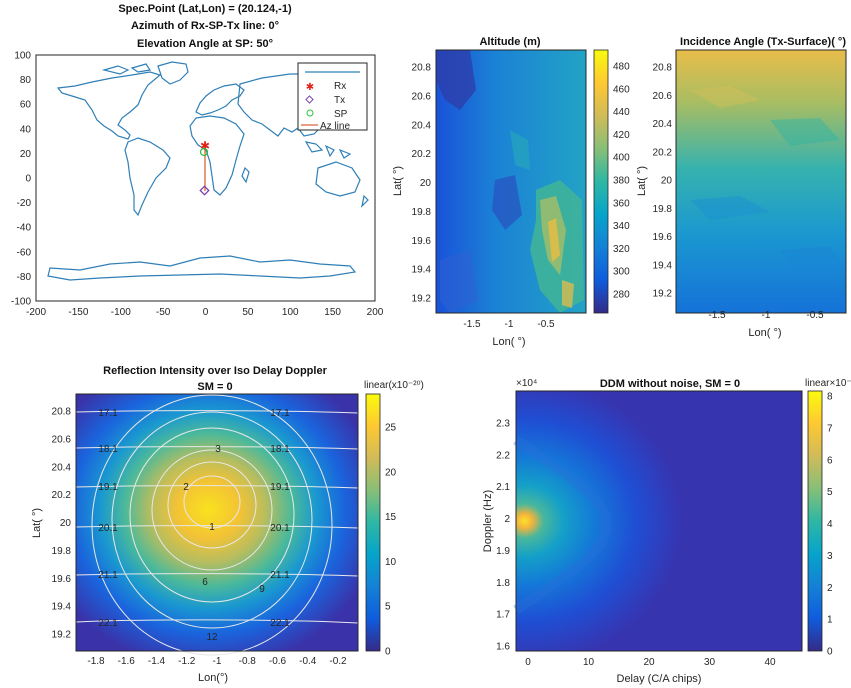  Describe the element at coordinates (830, 492) in the screenshot. I see `ddm-colorbar-tick: 5` at that location.